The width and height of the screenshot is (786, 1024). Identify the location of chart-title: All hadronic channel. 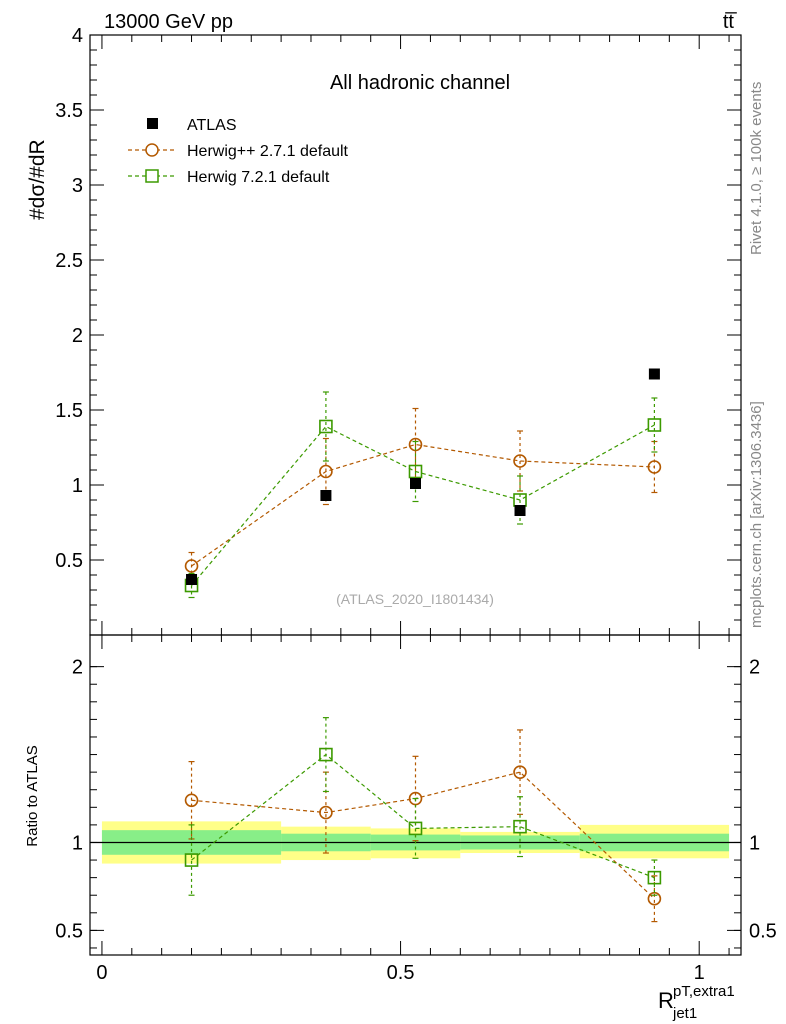
(420, 83).